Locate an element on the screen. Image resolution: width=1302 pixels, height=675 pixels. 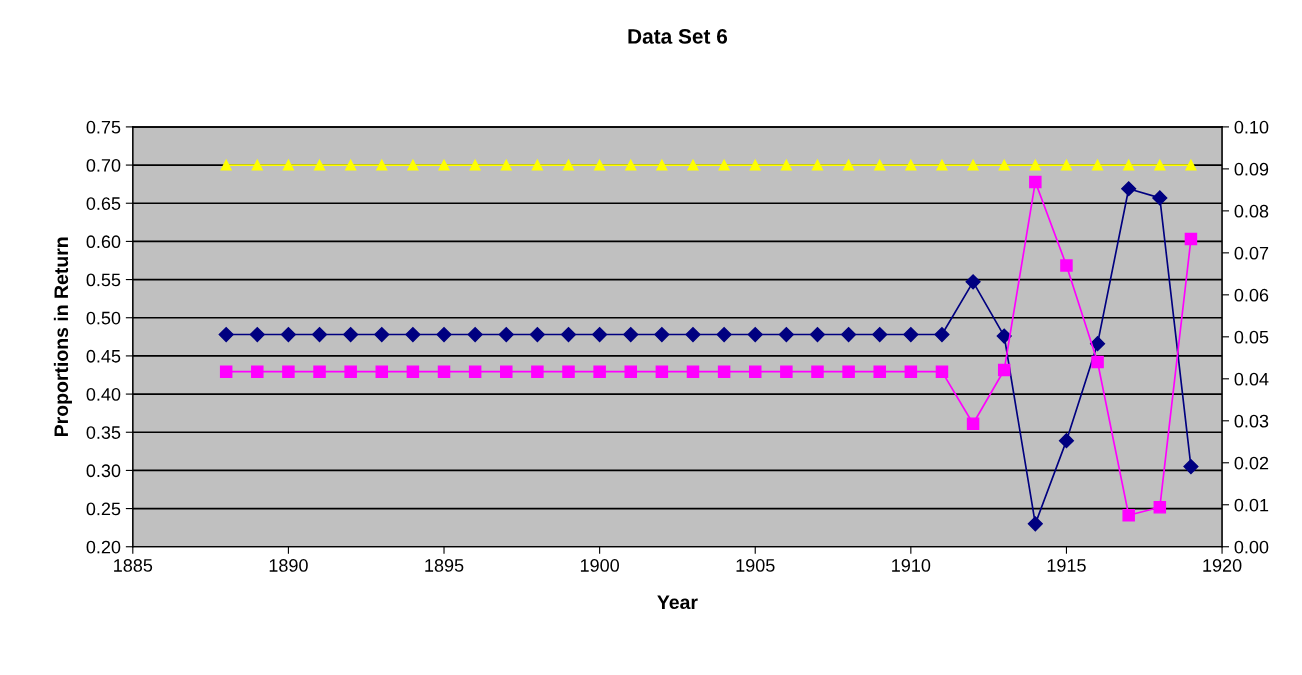
y2-tick-label: 0.03 is located at coordinates (1251, 421).